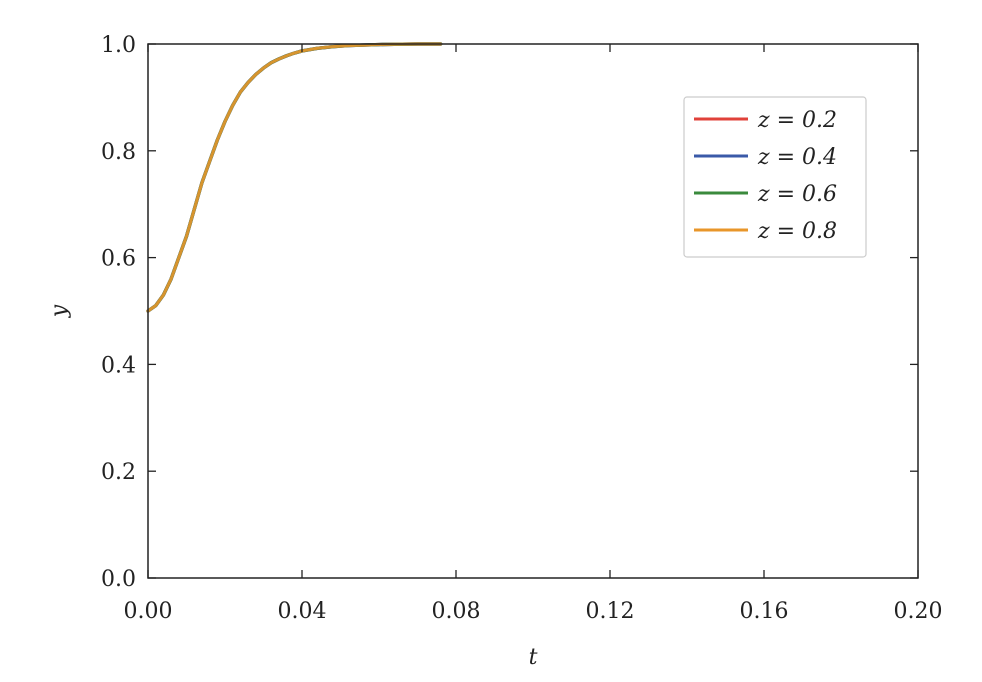 This screenshot has height=682, width=982. I want to click on legend-label-1: z = 0.2, so click(797, 120).